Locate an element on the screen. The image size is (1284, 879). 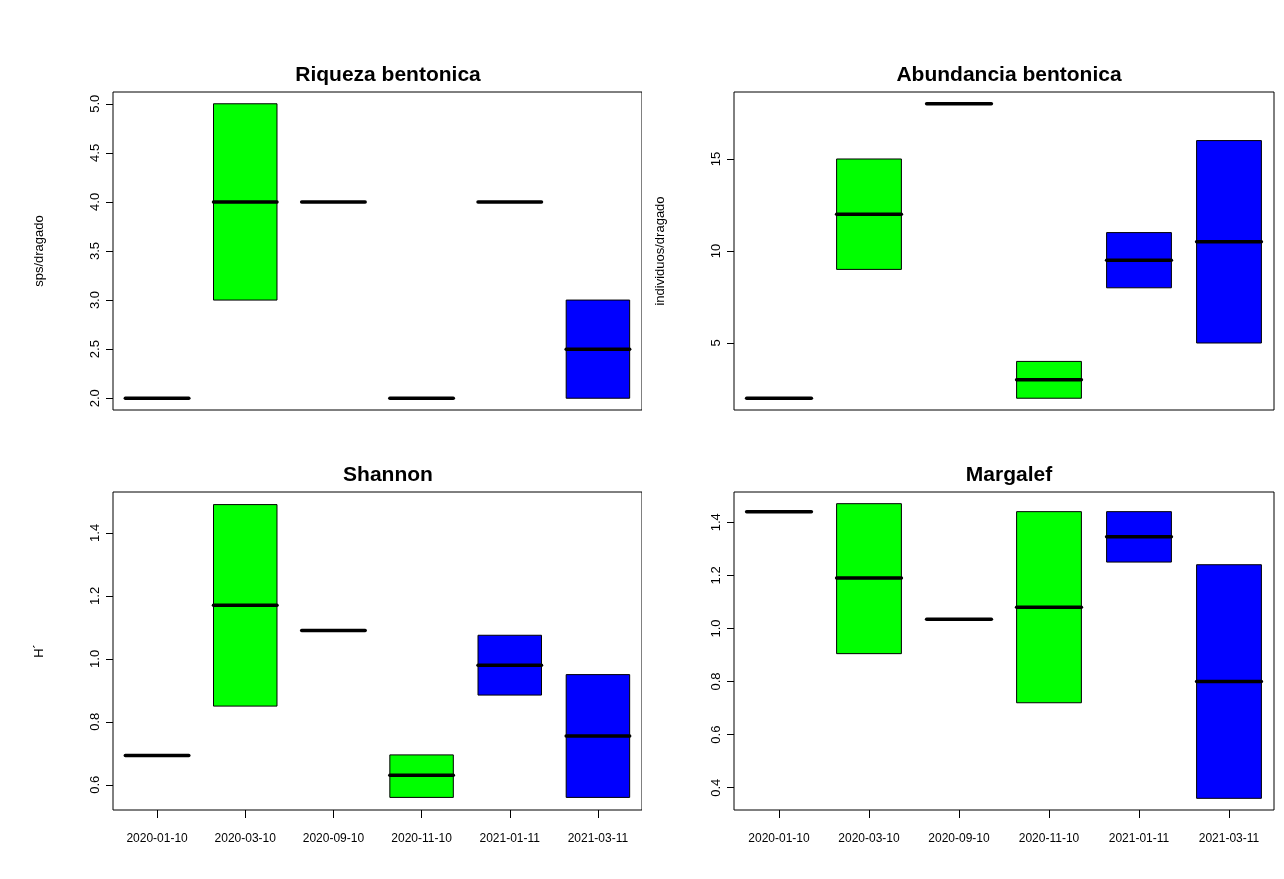
y-axis-title: individuos/dragado is located at coordinates (659, 251).